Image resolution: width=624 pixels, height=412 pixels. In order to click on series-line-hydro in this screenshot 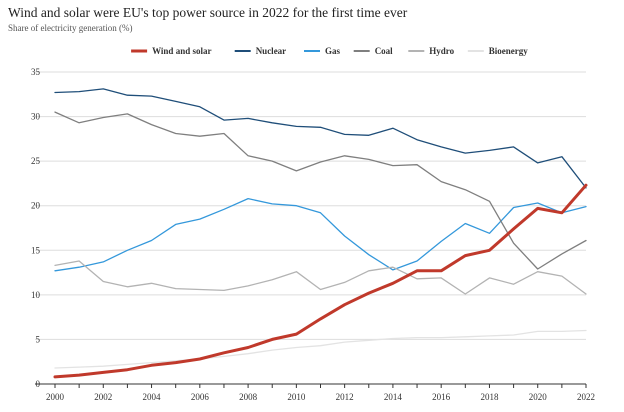, I will do `click(320, 277)`.